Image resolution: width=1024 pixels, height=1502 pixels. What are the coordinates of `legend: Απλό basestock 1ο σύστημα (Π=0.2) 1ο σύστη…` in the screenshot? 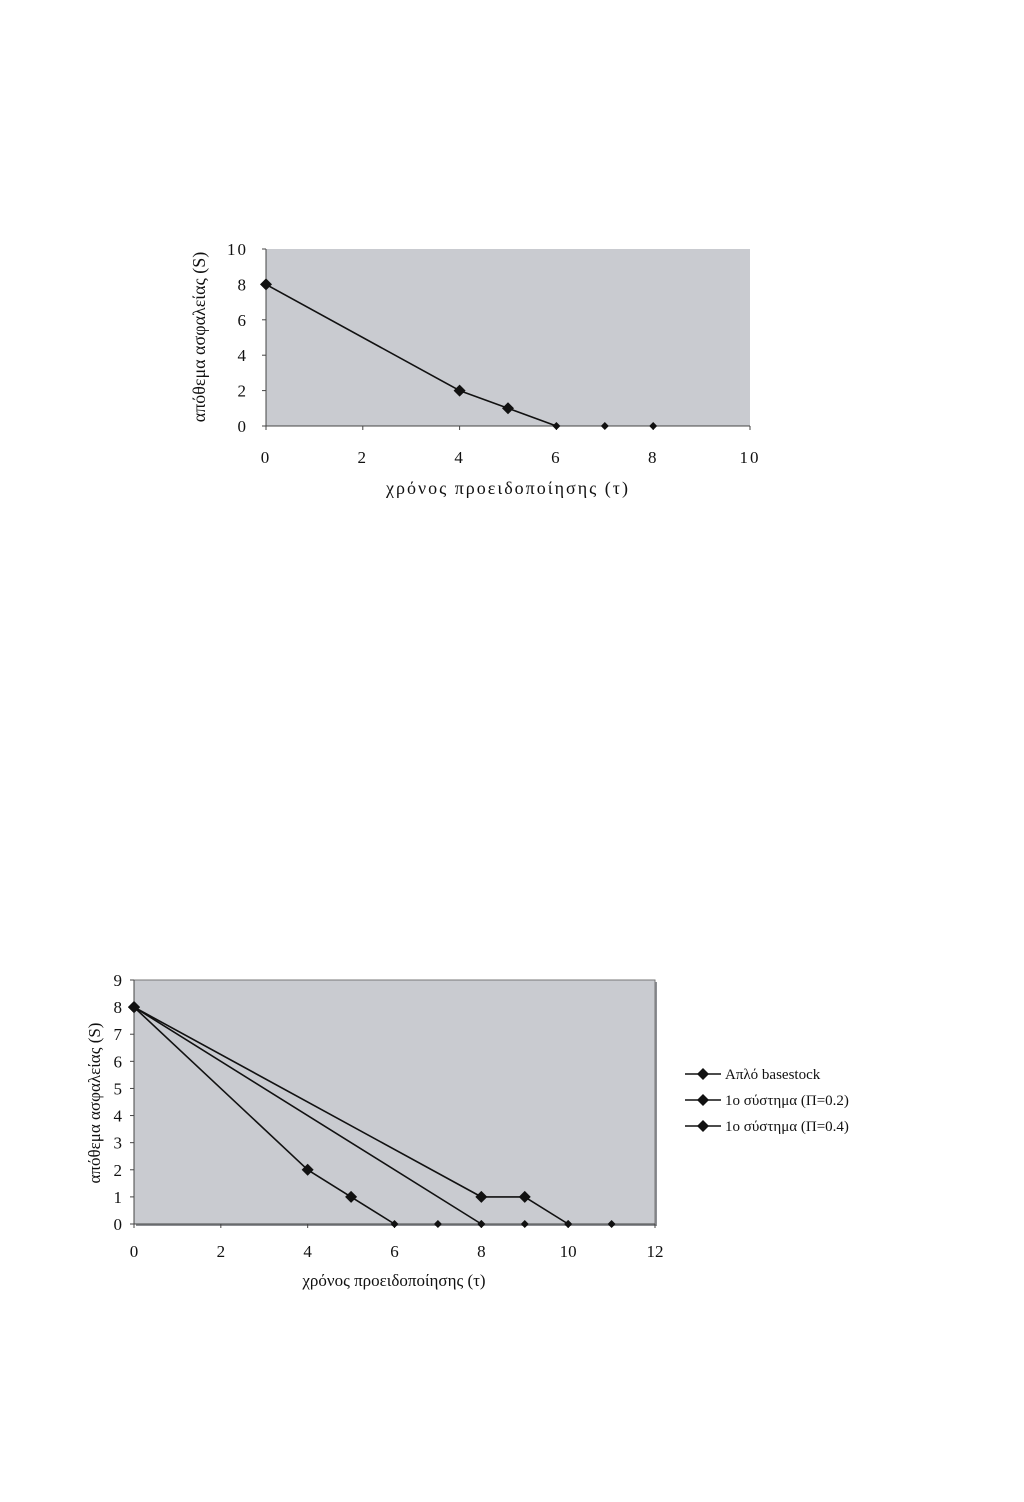 It's located at (767, 1101).